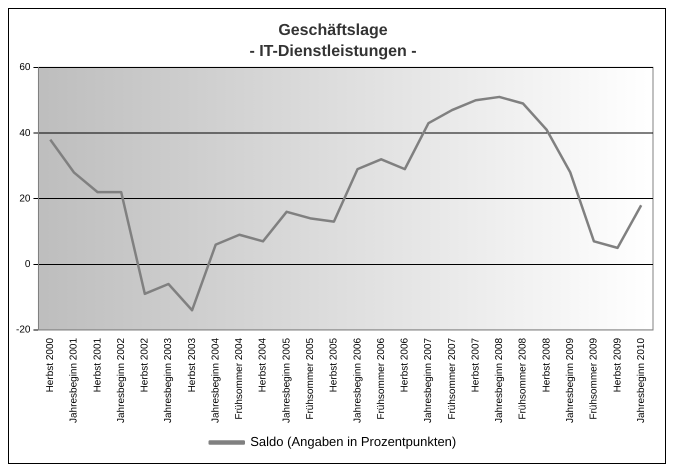  I want to click on y-tick-label: 40, so click(25, 133).